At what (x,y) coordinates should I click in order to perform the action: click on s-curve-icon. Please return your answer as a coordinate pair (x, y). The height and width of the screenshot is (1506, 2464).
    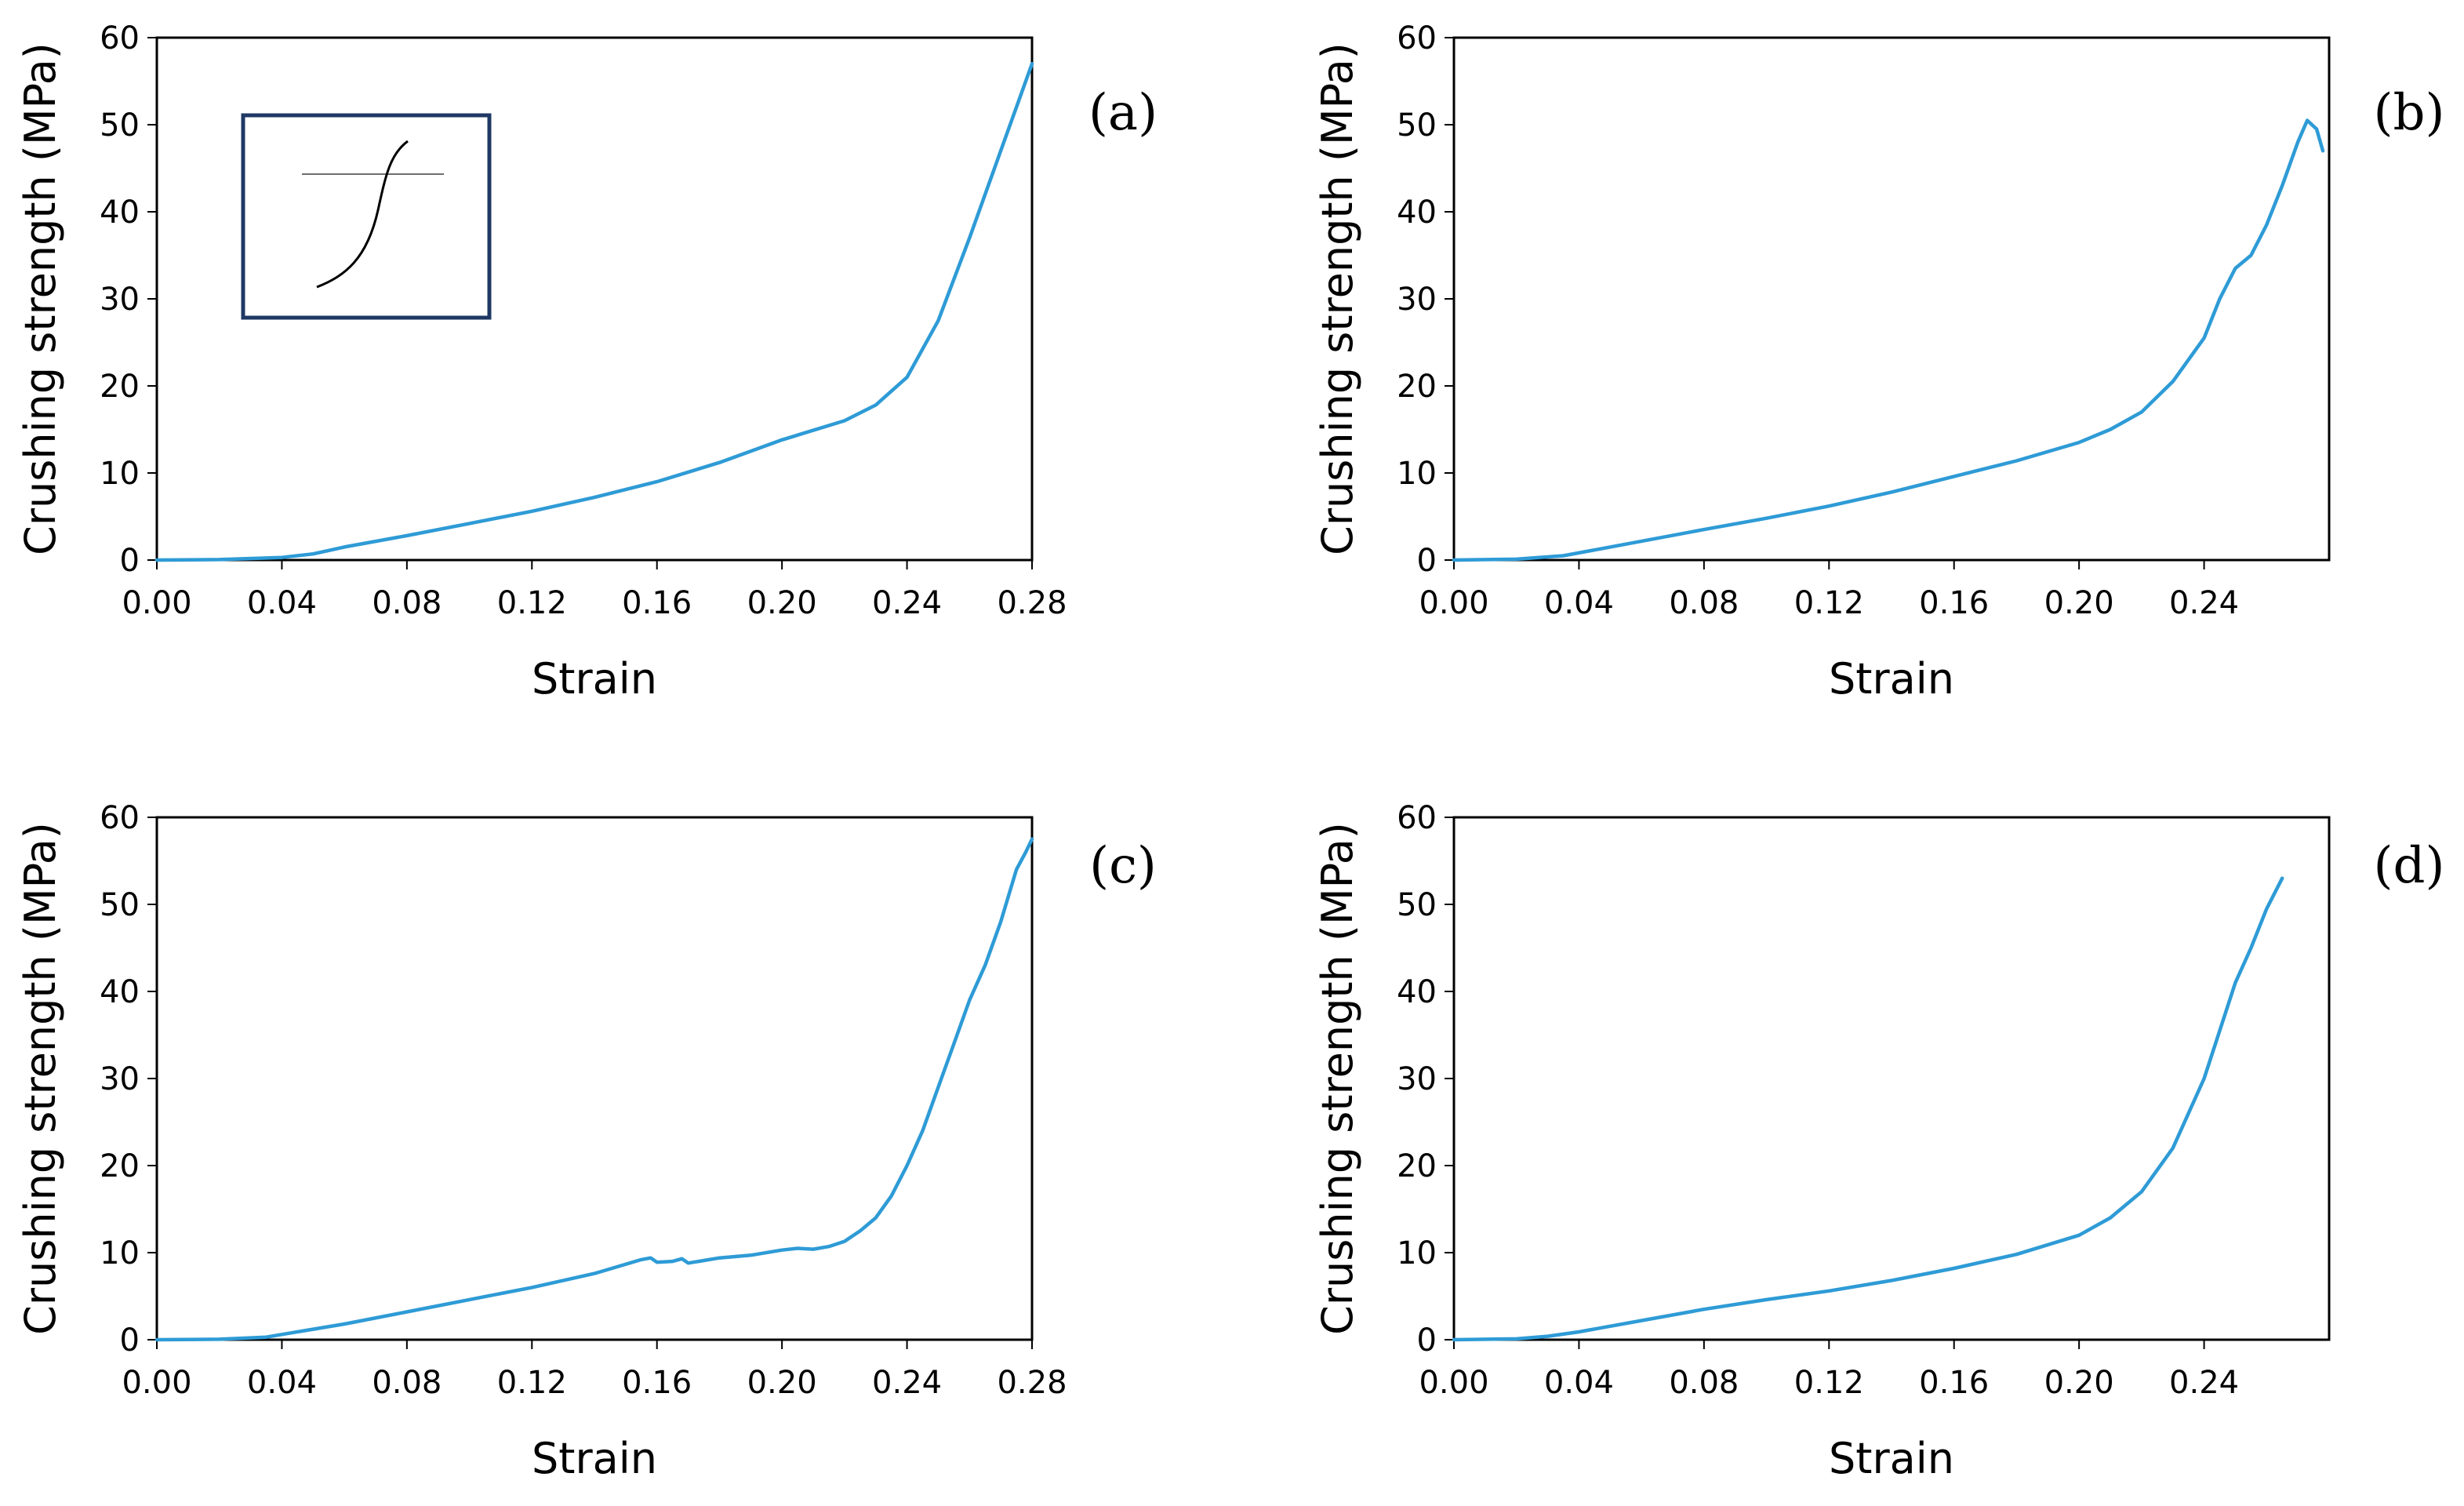
    Looking at the image, I should click on (362, 215).